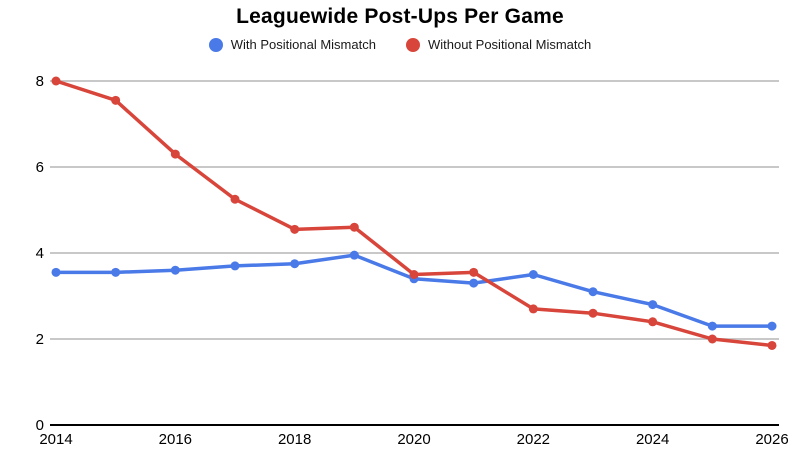  Describe the element at coordinates (414, 274) in the screenshot. I see `data-point-series1-2020` at that location.